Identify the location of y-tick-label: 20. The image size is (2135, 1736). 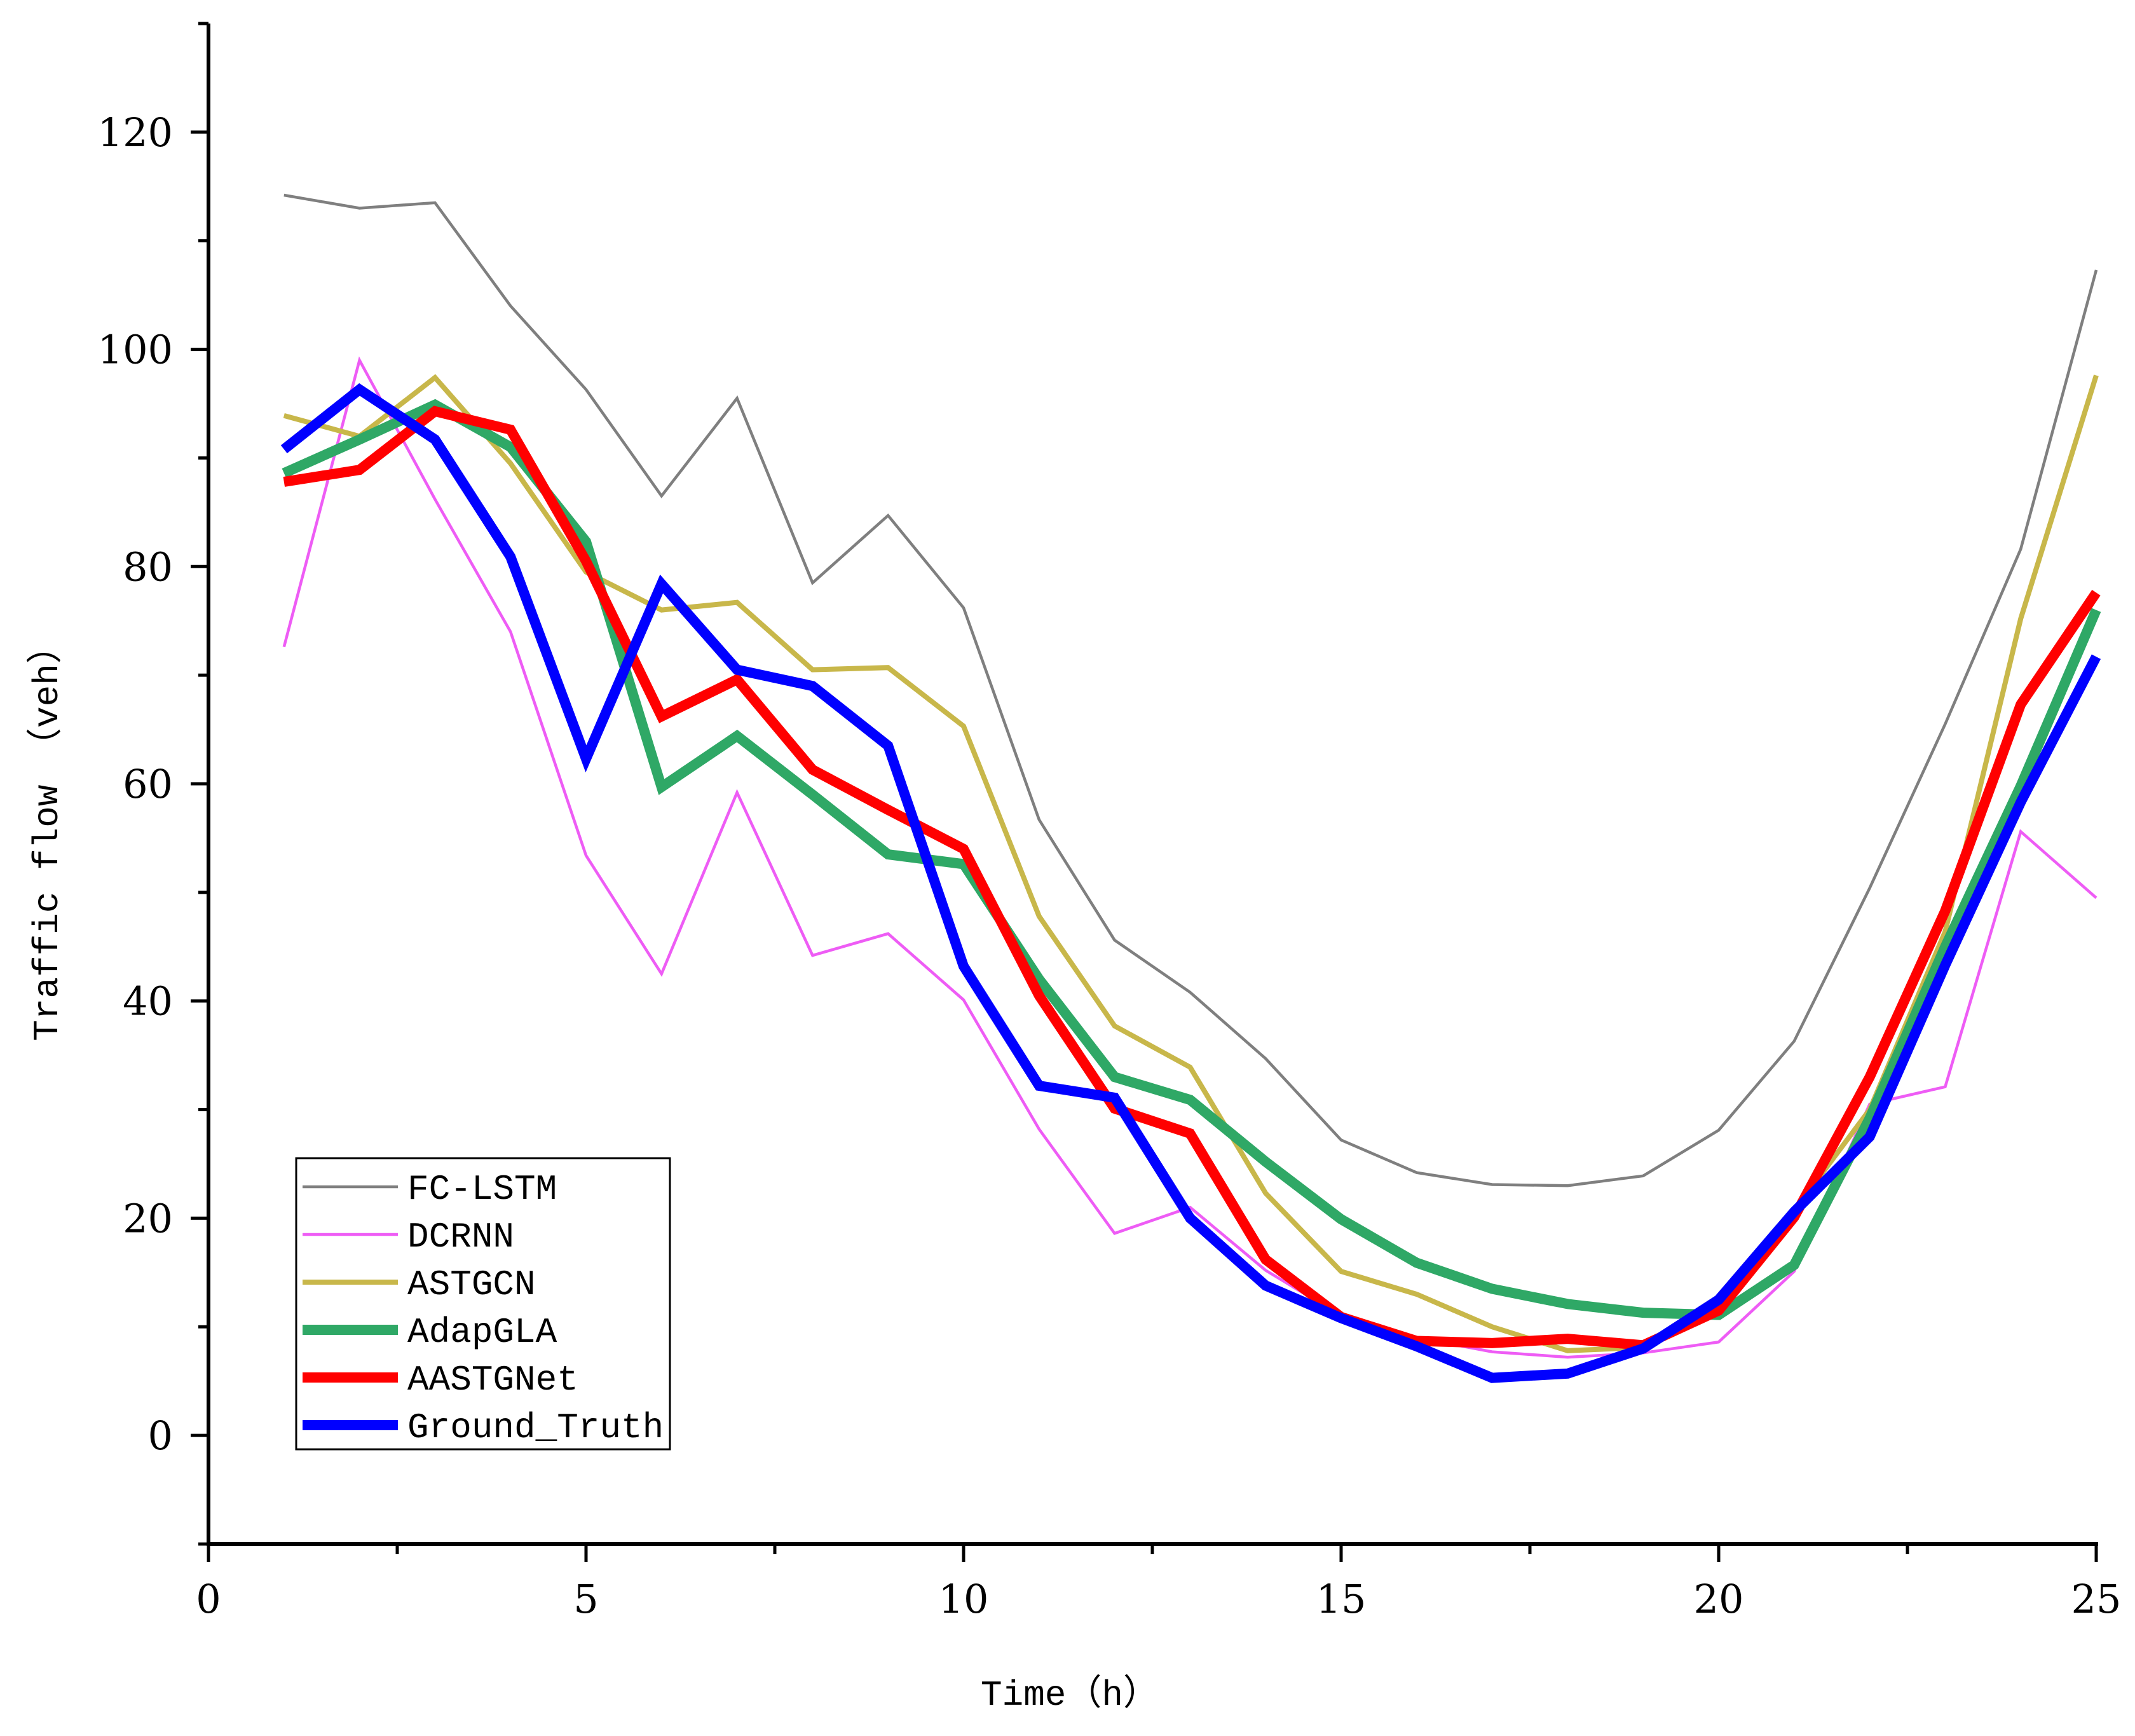
(148, 1218).